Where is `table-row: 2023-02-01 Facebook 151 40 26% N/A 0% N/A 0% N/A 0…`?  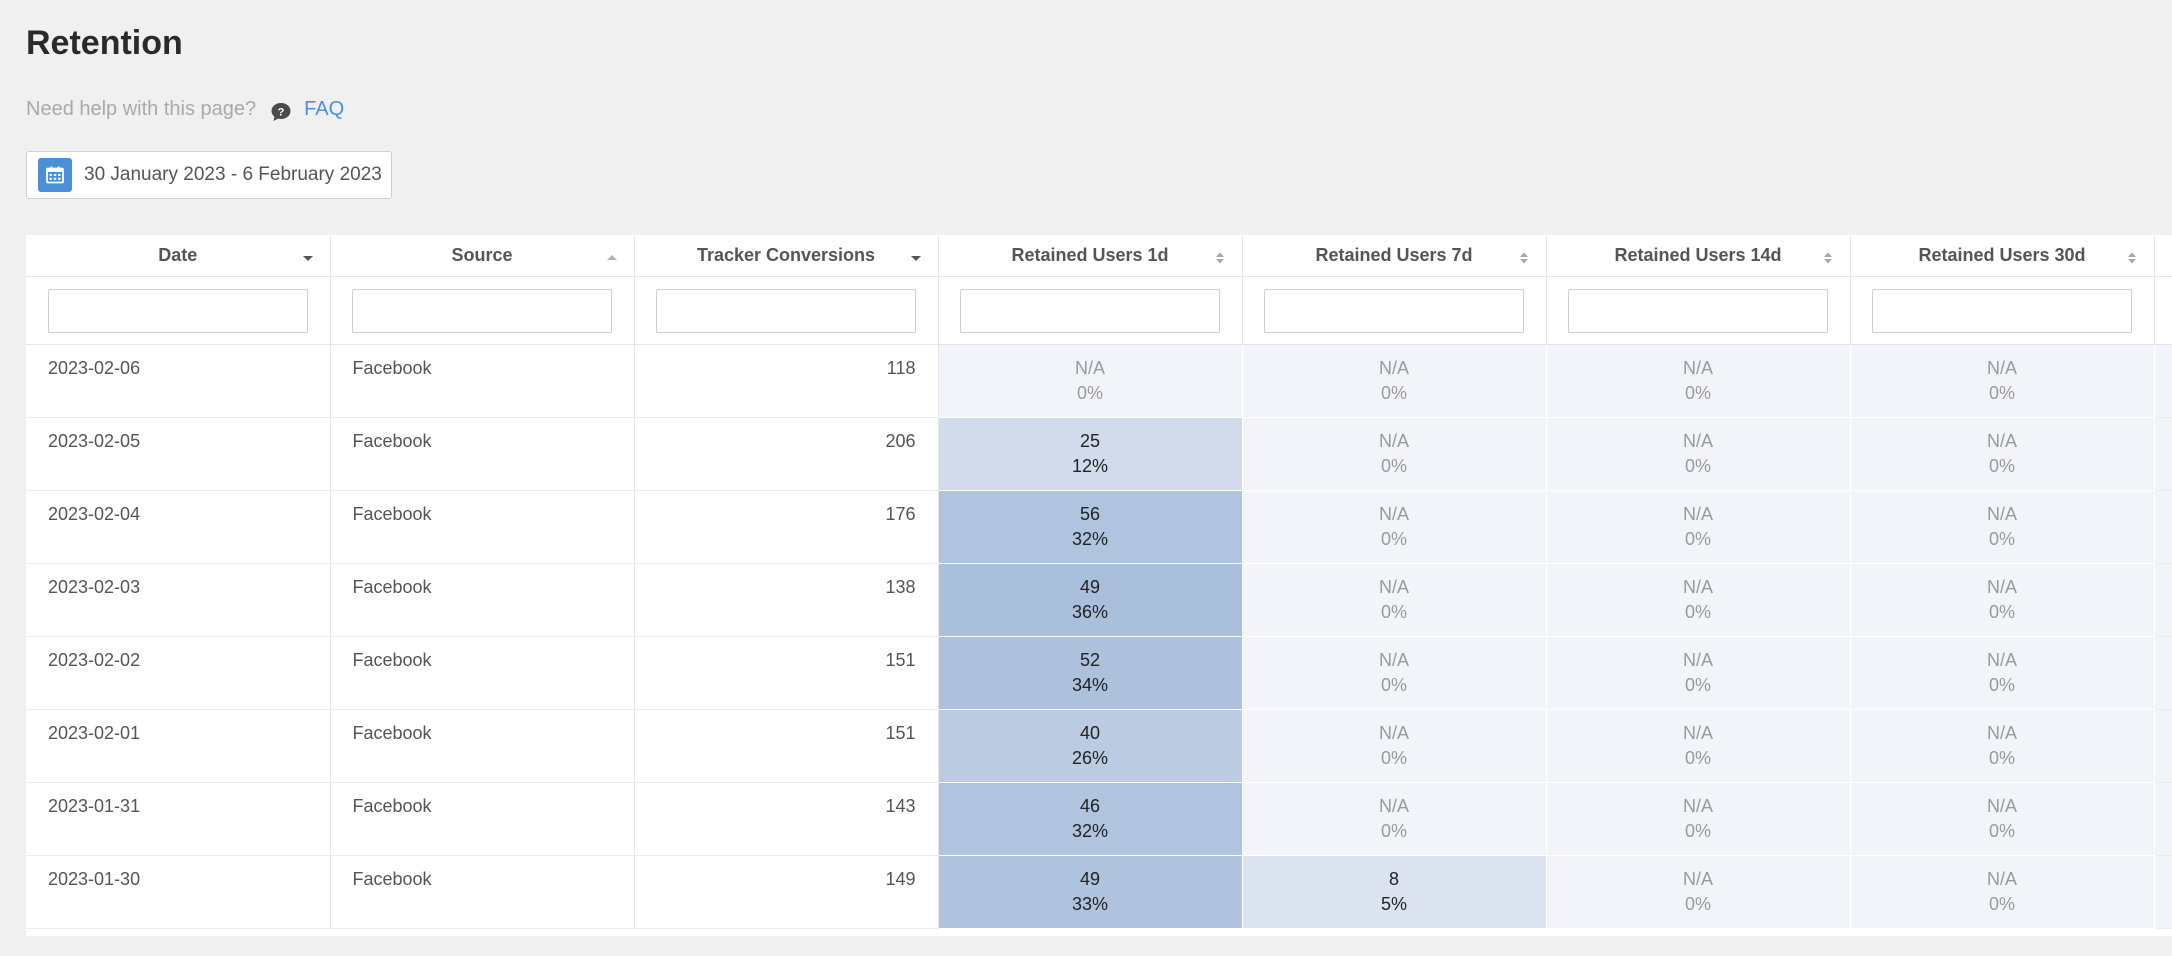
table-row: 2023-02-01 Facebook 151 40 26% N/A 0% N/A 0% N/A 0… is located at coordinates (1099, 746).